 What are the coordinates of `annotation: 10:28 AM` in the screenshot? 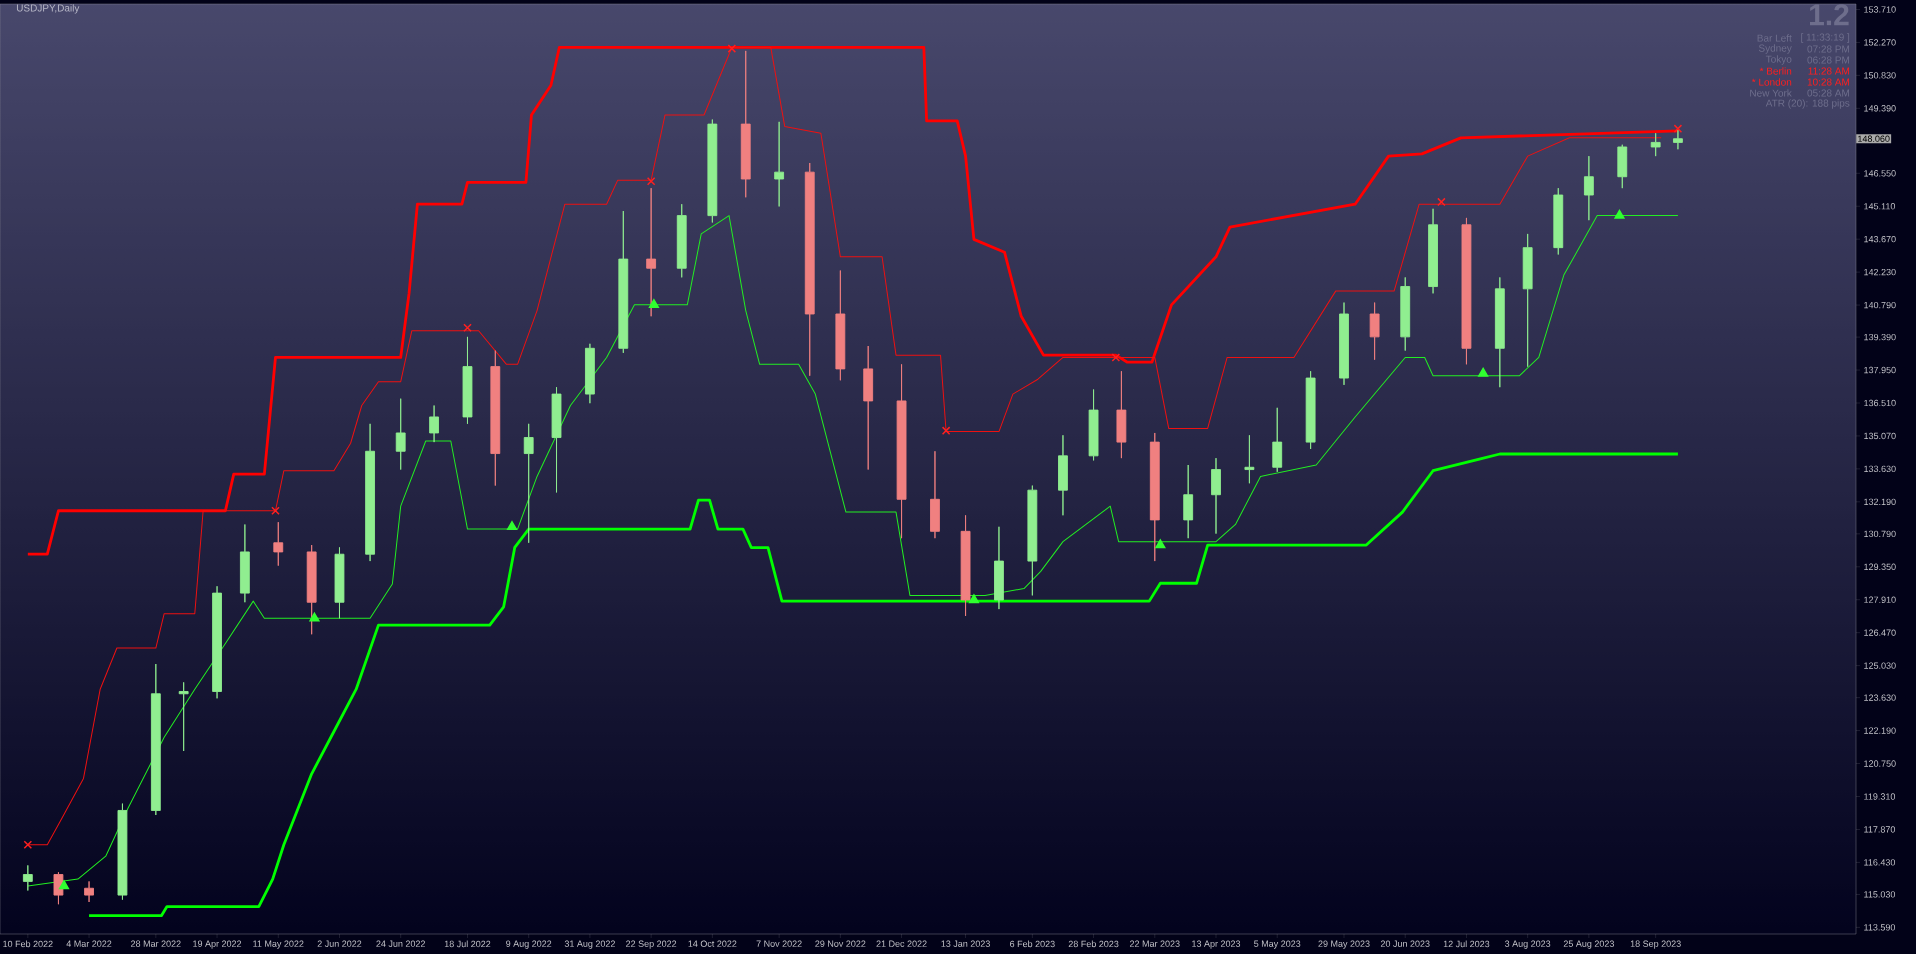 It's located at (1828, 82).